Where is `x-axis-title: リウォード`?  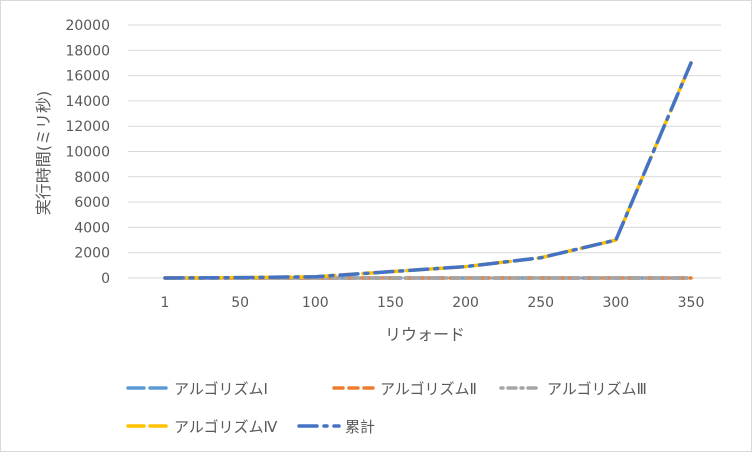
x-axis-title: リウォード is located at coordinates (425, 334).